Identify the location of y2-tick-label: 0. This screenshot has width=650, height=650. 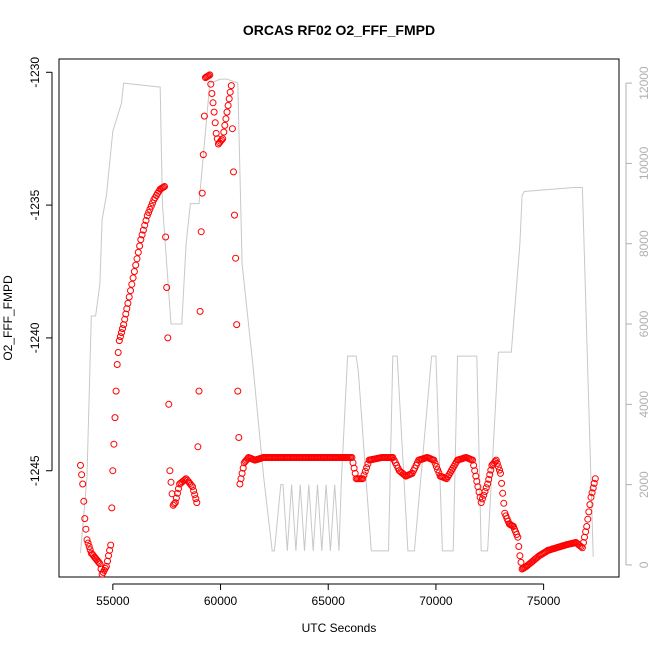
(643, 564).